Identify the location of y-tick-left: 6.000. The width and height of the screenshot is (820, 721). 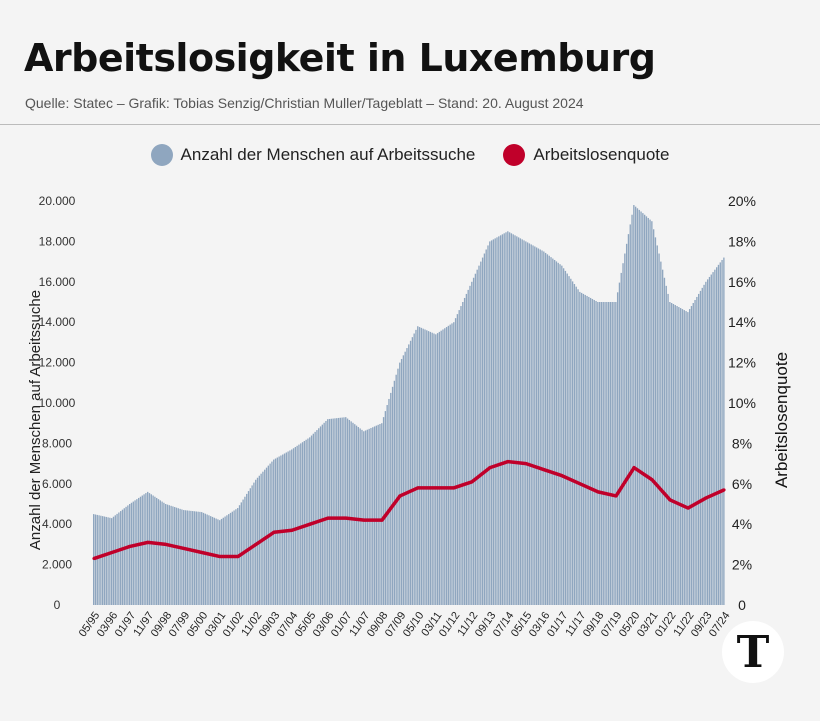
(57, 484).